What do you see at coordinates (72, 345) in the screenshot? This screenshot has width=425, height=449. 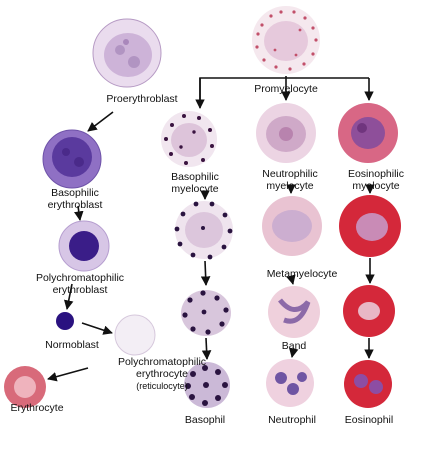 I see `normoblast-label: Normoblast` at bounding box center [72, 345].